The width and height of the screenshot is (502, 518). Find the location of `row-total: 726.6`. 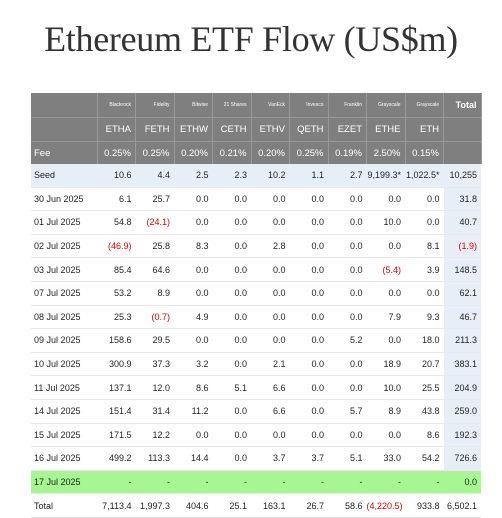

row-total: 726.6 is located at coordinates (462, 458).